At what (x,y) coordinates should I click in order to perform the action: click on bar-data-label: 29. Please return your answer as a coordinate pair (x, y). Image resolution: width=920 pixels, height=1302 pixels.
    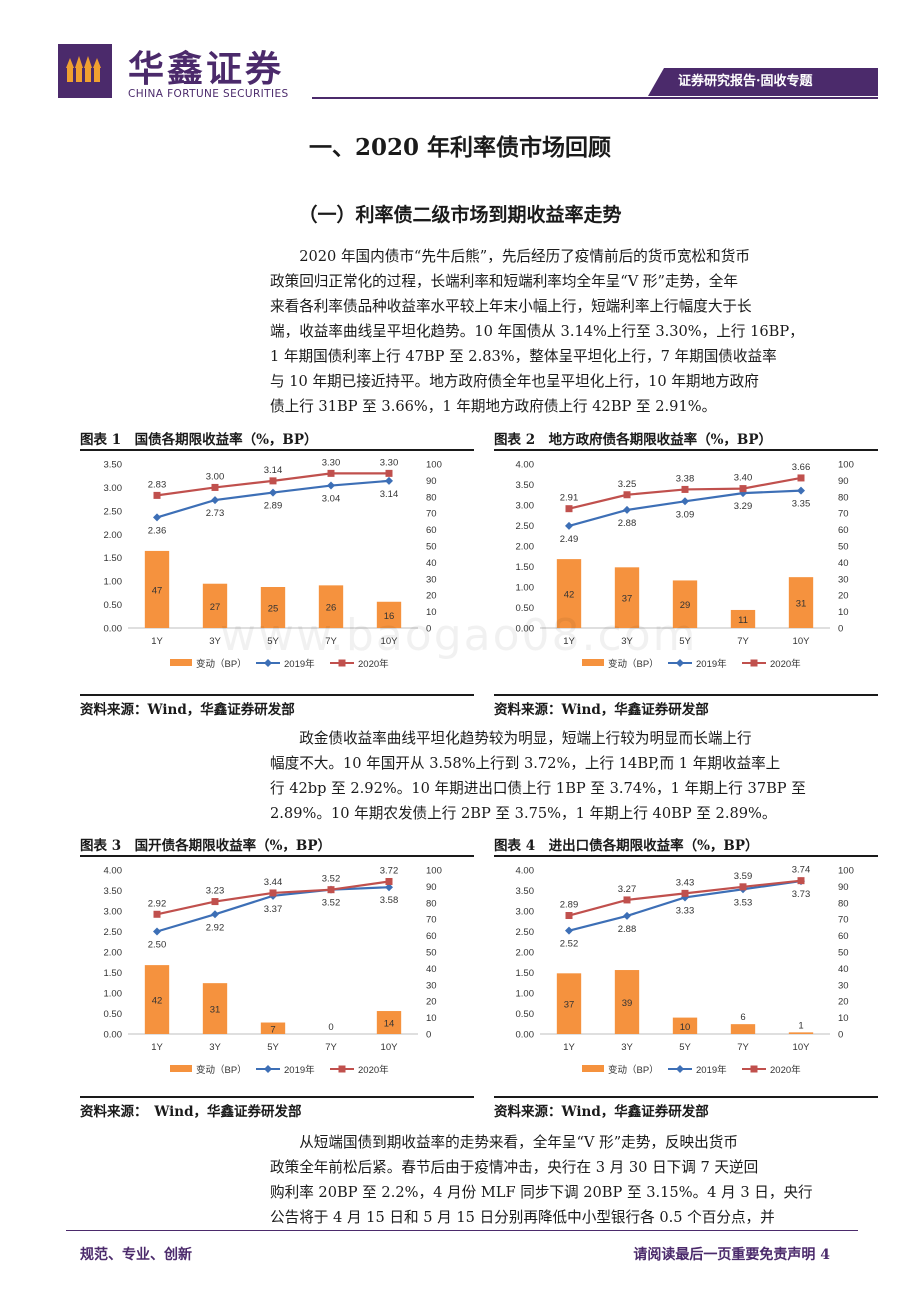
    Looking at the image, I should click on (685, 605).